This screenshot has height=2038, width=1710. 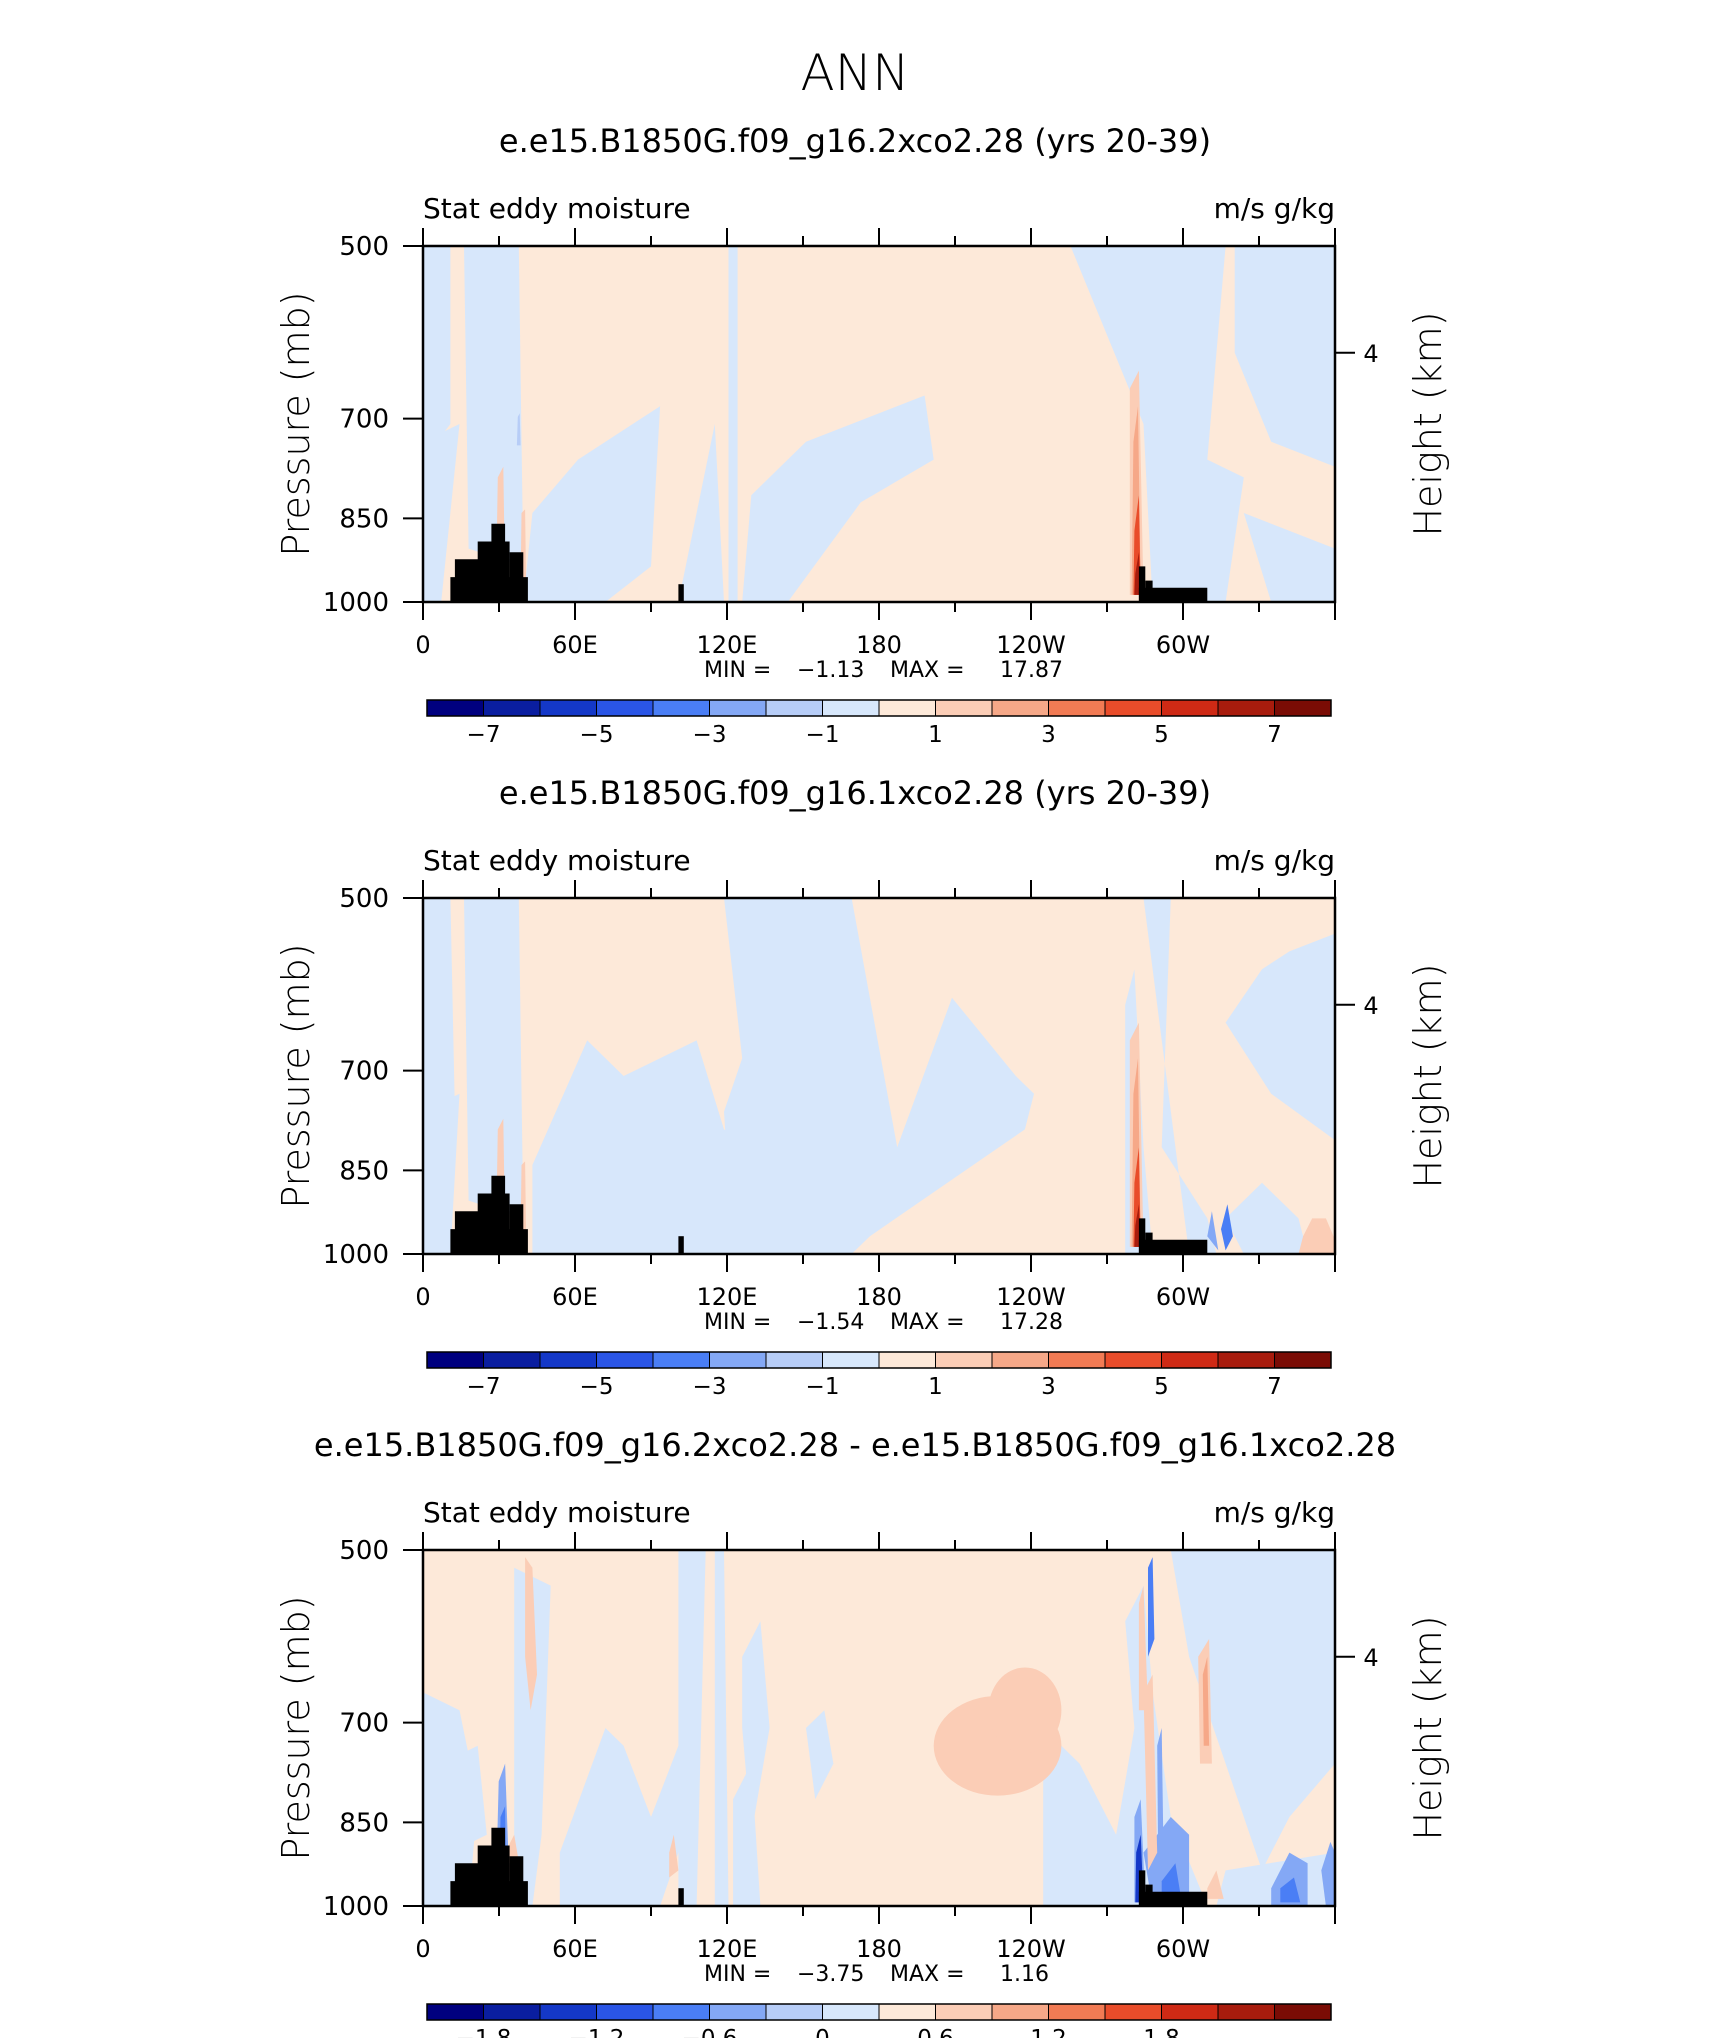 What do you see at coordinates (1048, 735) in the screenshot?
I see `colorbar-label: 3` at bounding box center [1048, 735].